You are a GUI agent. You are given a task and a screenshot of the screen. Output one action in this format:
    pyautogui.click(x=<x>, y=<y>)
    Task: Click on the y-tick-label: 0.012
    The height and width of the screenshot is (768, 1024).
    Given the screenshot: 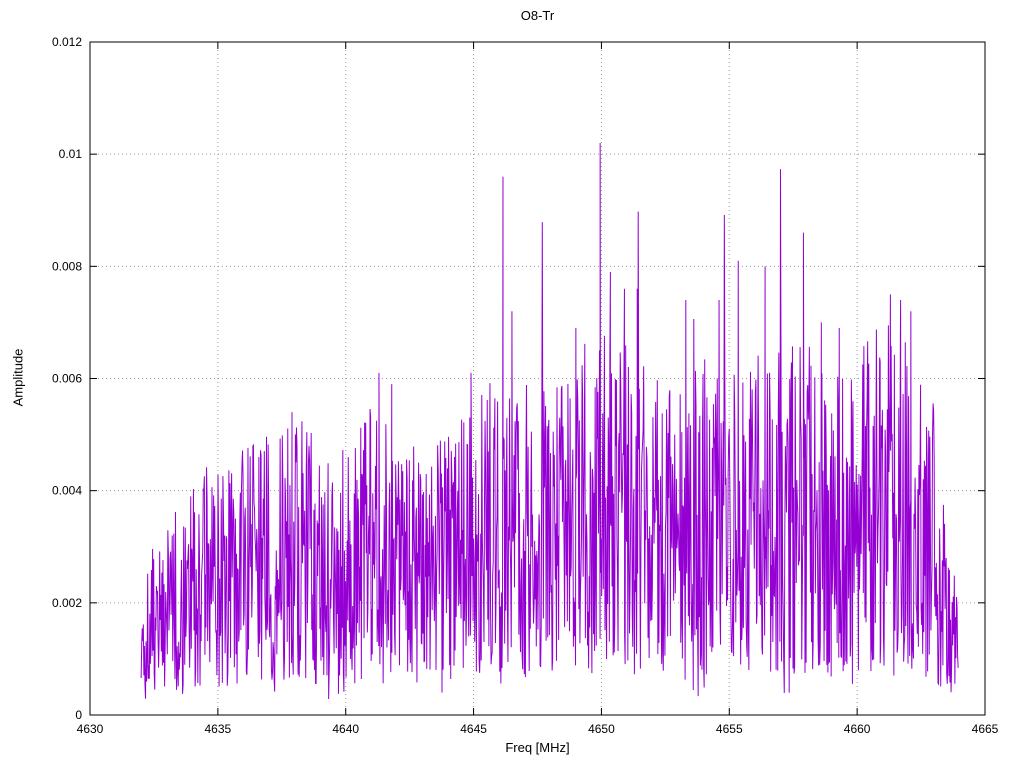 What is the action you would take?
    pyautogui.click(x=67, y=42)
    